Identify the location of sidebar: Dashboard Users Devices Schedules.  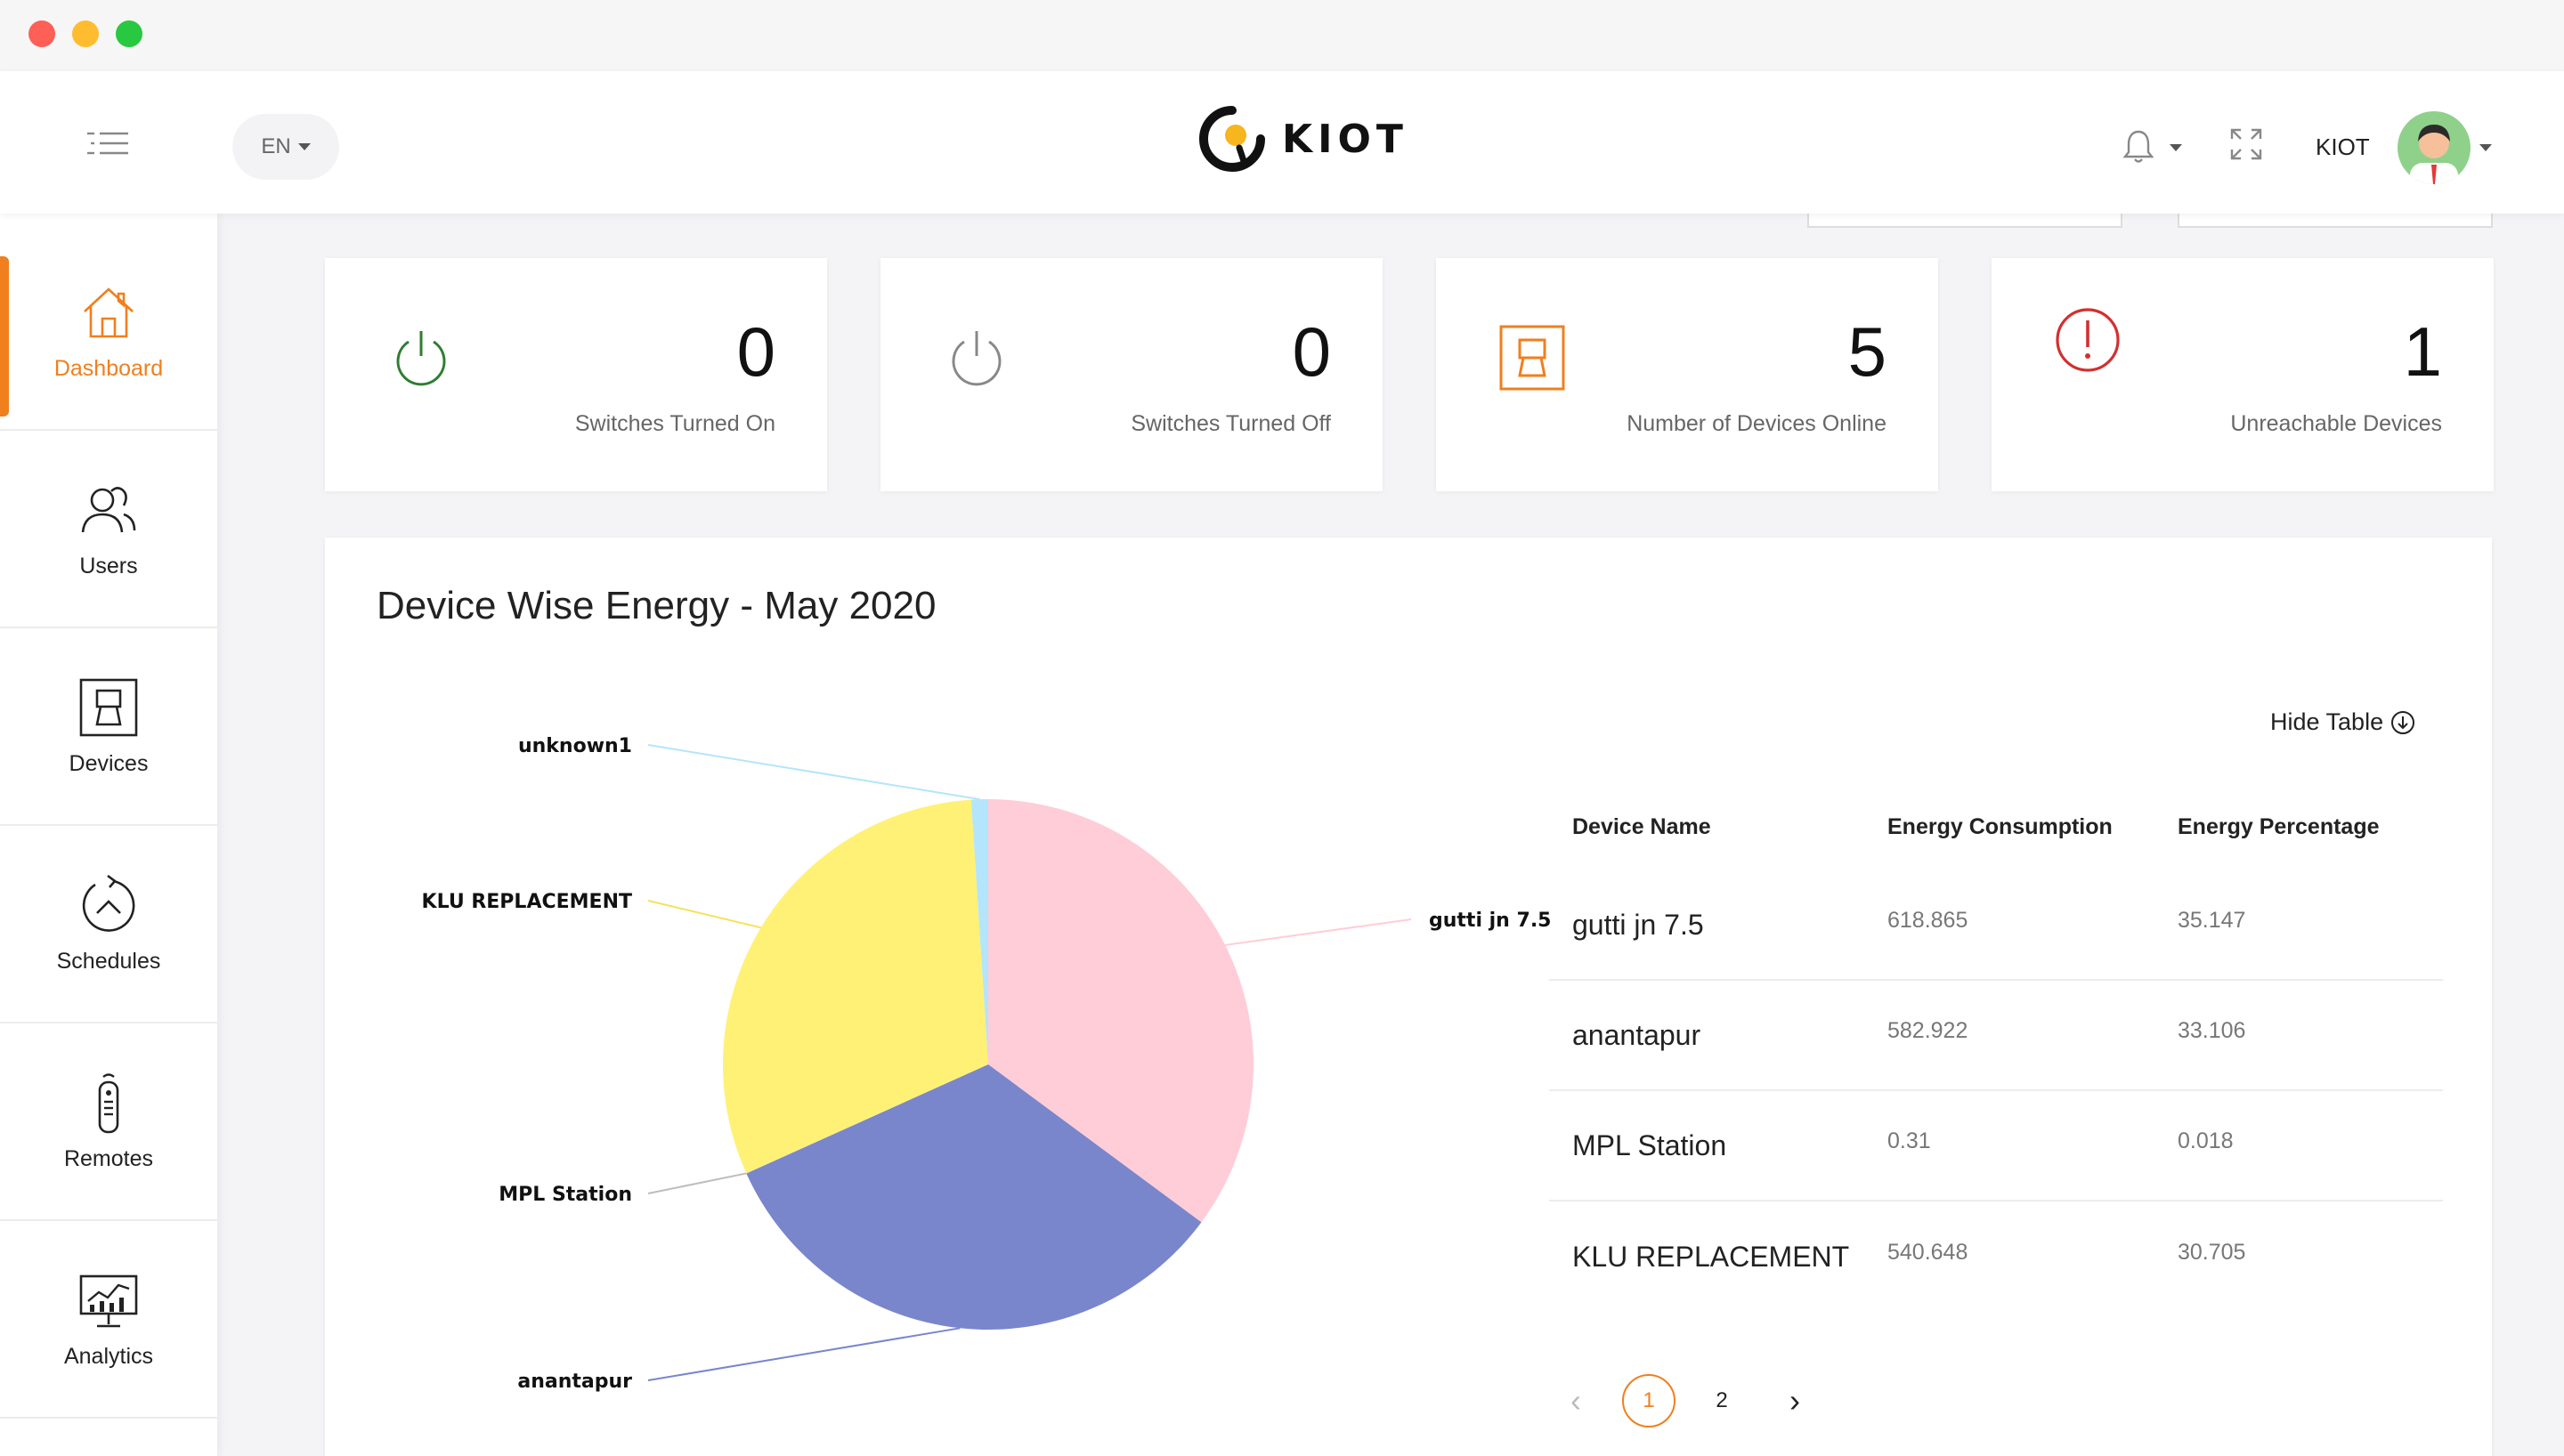
(108, 835).